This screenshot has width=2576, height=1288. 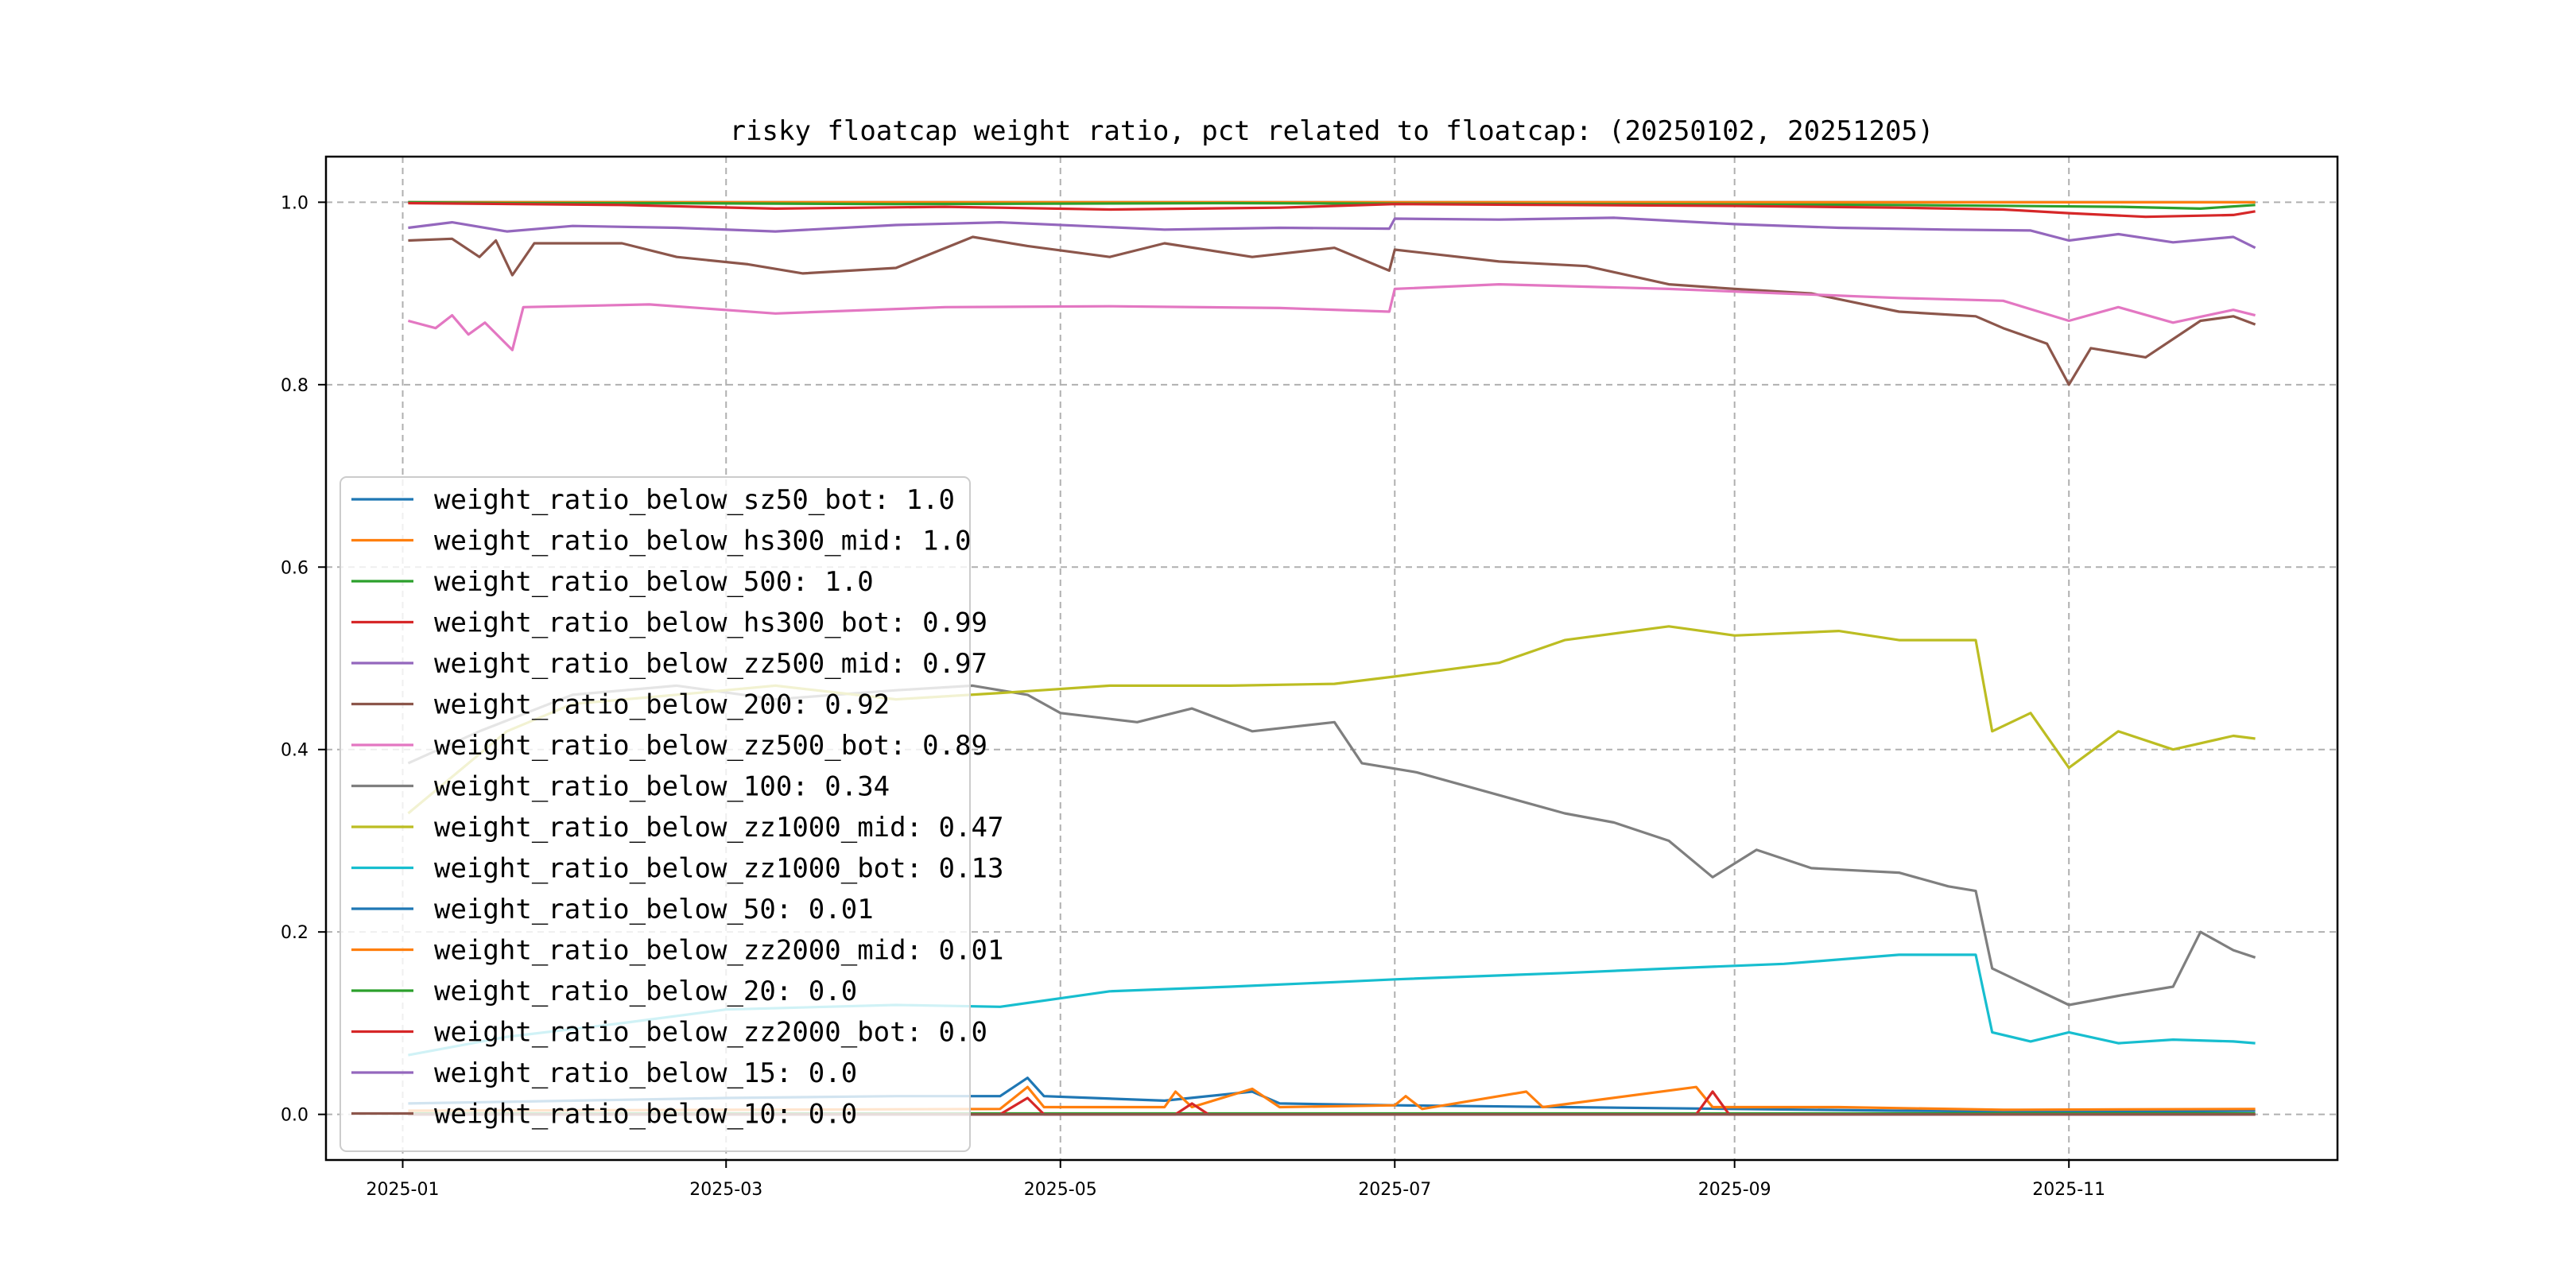 I want to click on legend-entry: weight_ratio_below_100: 0.34, so click(x=662, y=787).